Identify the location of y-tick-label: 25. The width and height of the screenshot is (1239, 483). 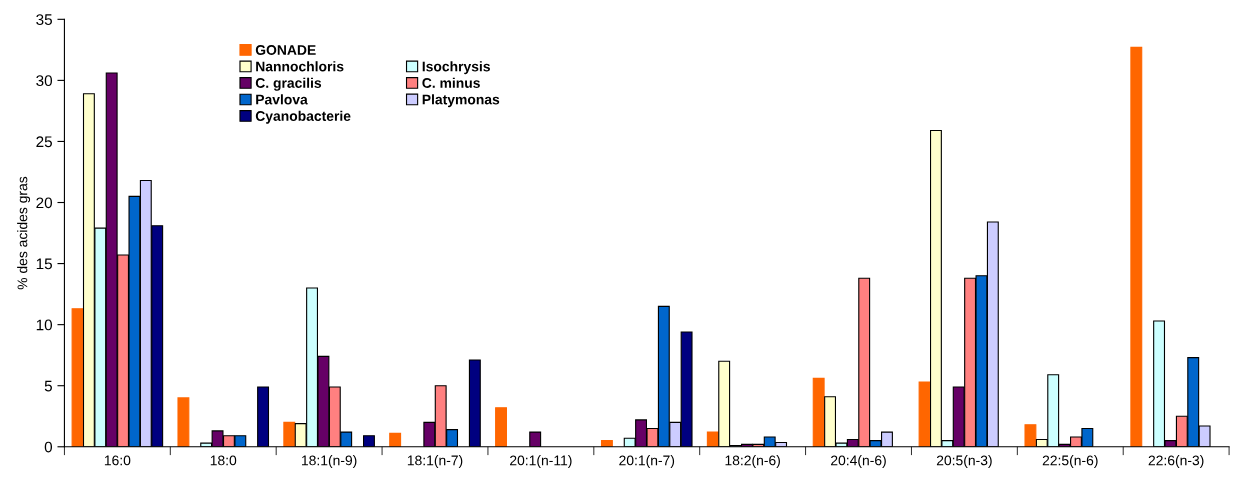
(44, 142).